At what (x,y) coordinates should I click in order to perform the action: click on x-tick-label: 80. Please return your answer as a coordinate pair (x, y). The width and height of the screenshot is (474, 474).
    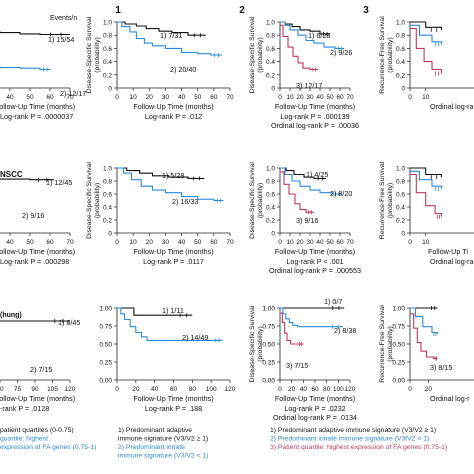
    Looking at the image, I should click on (327, 389).